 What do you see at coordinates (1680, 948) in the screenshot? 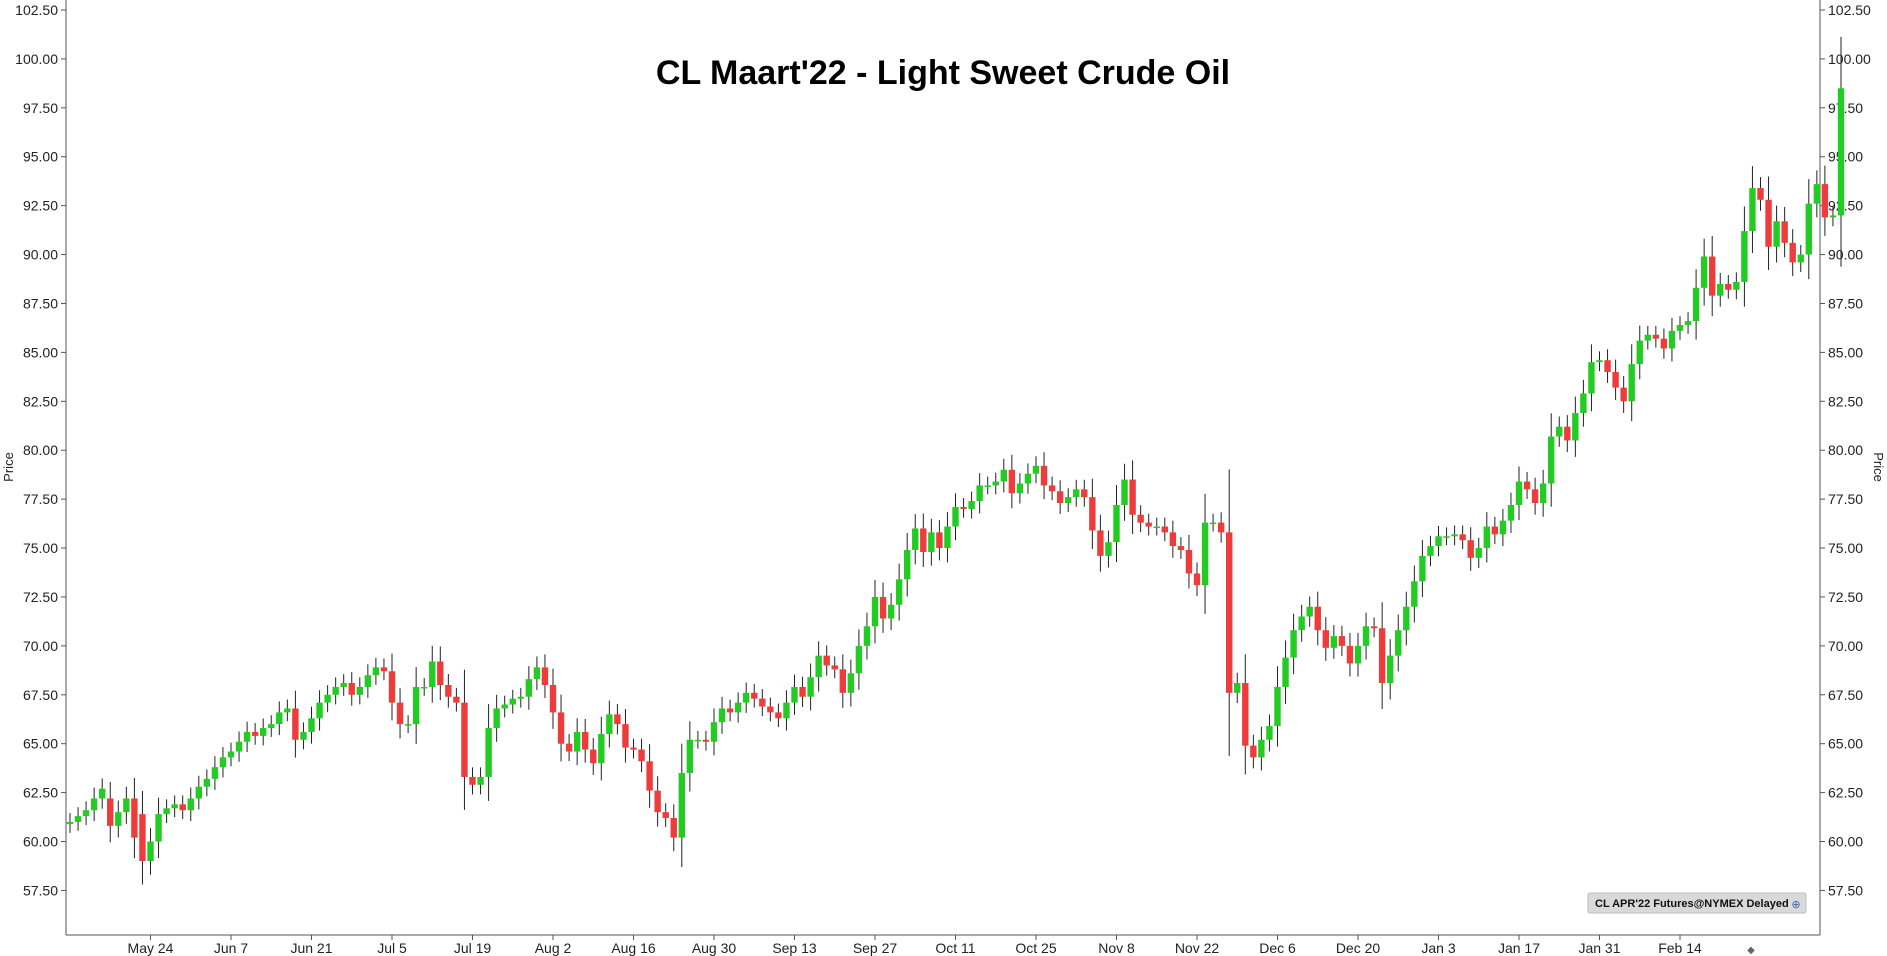
I see `x-tick-label: Feb 14` at bounding box center [1680, 948].